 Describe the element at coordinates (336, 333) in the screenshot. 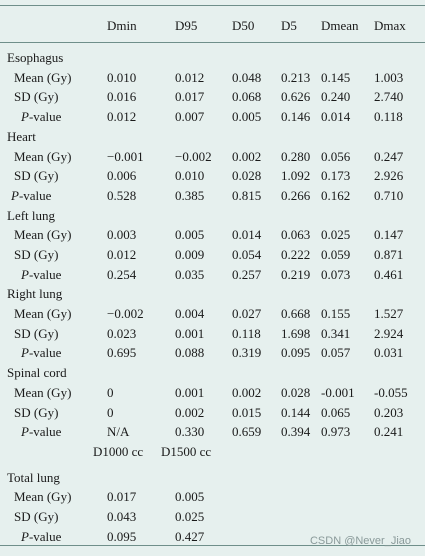

I see `table-cell: 0.341` at that location.